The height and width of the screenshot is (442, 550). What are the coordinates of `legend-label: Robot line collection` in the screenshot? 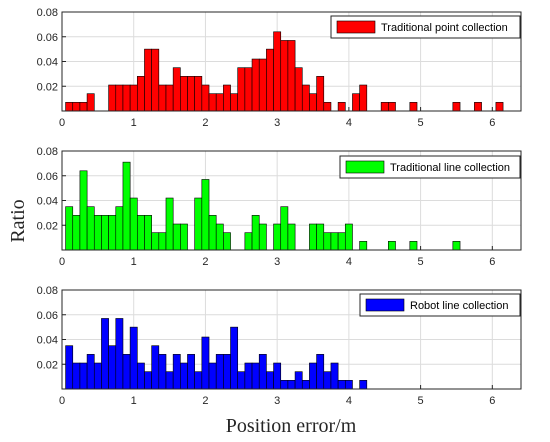 It's located at (459, 306).